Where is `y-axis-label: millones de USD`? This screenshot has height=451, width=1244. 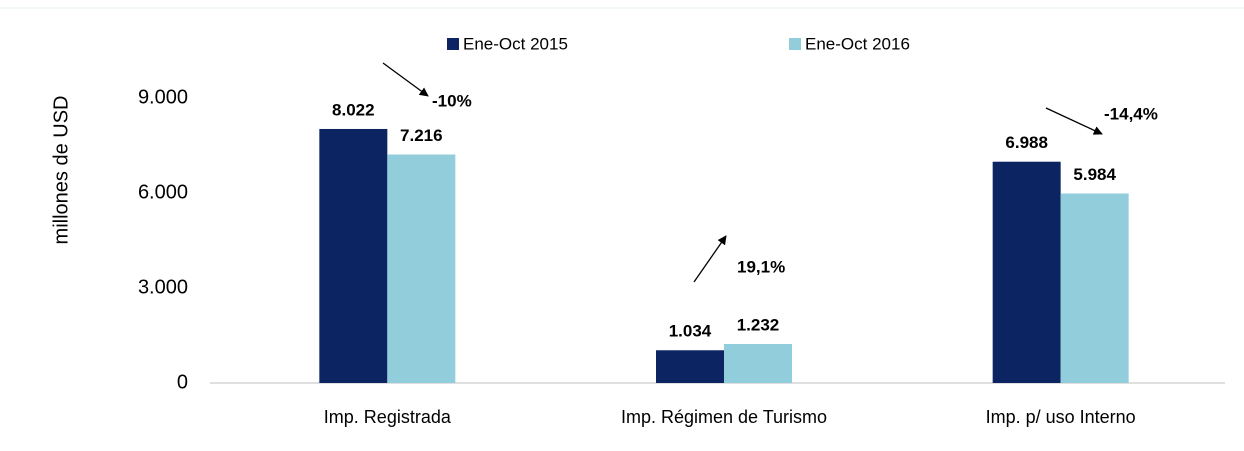
y-axis-label: millones de USD is located at coordinates (61, 170).